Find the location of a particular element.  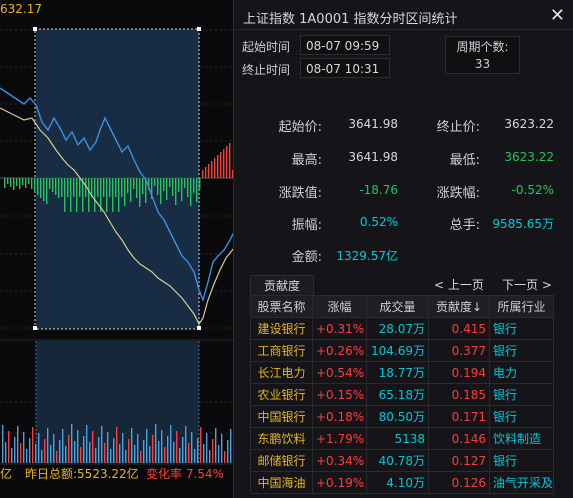

end-price-value: 3623.22 is located at coordinates (529, 124).